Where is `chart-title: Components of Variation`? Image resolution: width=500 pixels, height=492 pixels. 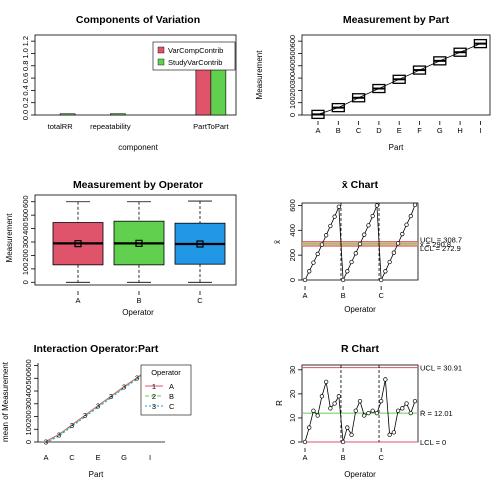
chart-title: Components of Variation is located at coordinates (138, 20).